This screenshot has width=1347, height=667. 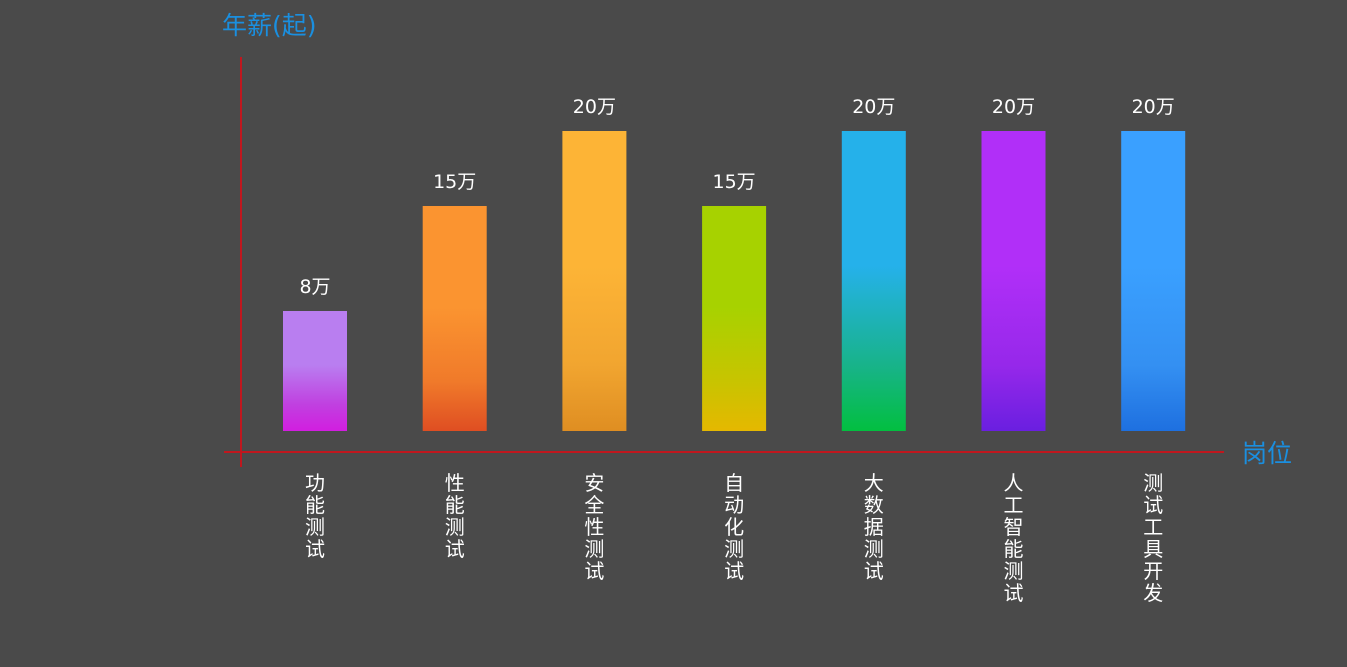 I want to click on y-axis-label: 年薪(起), so click(x=269, y=25).